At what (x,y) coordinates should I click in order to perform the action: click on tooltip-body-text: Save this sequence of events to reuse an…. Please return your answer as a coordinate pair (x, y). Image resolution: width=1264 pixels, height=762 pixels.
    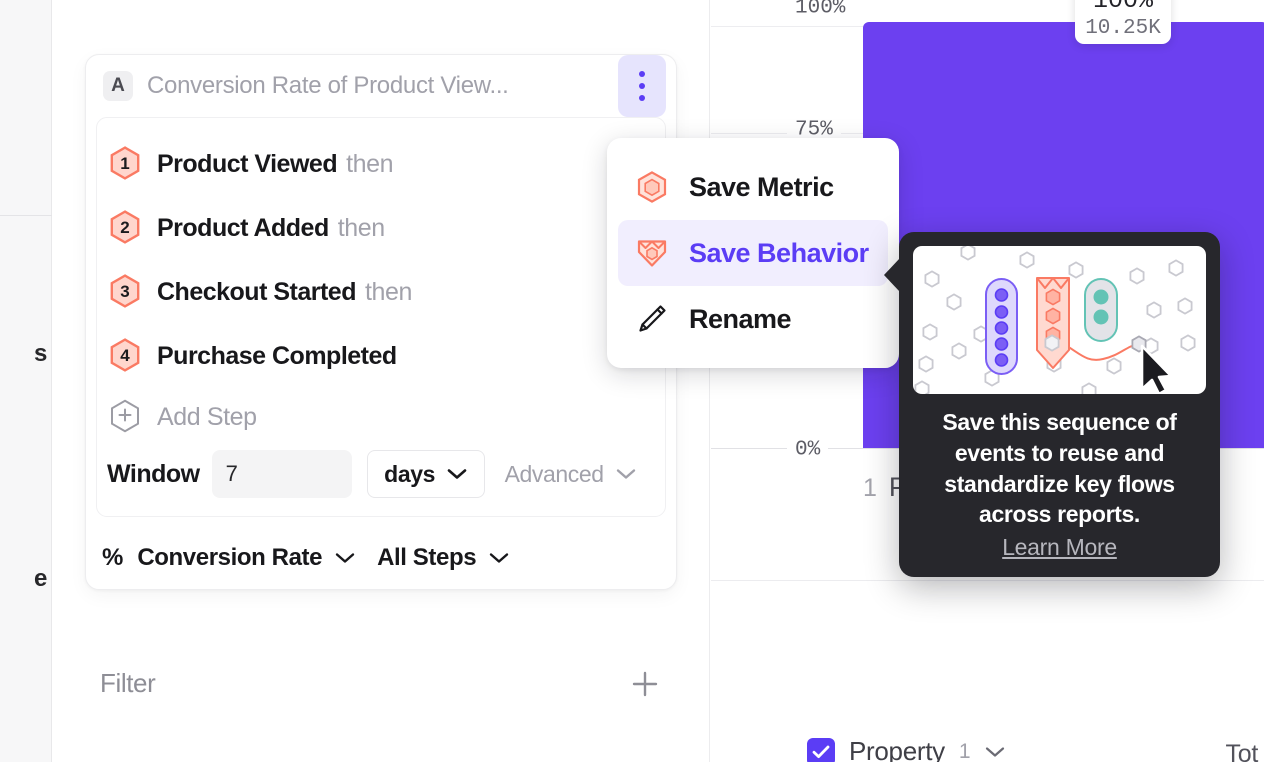
    Looking at the image, I should click on (1059, 468).